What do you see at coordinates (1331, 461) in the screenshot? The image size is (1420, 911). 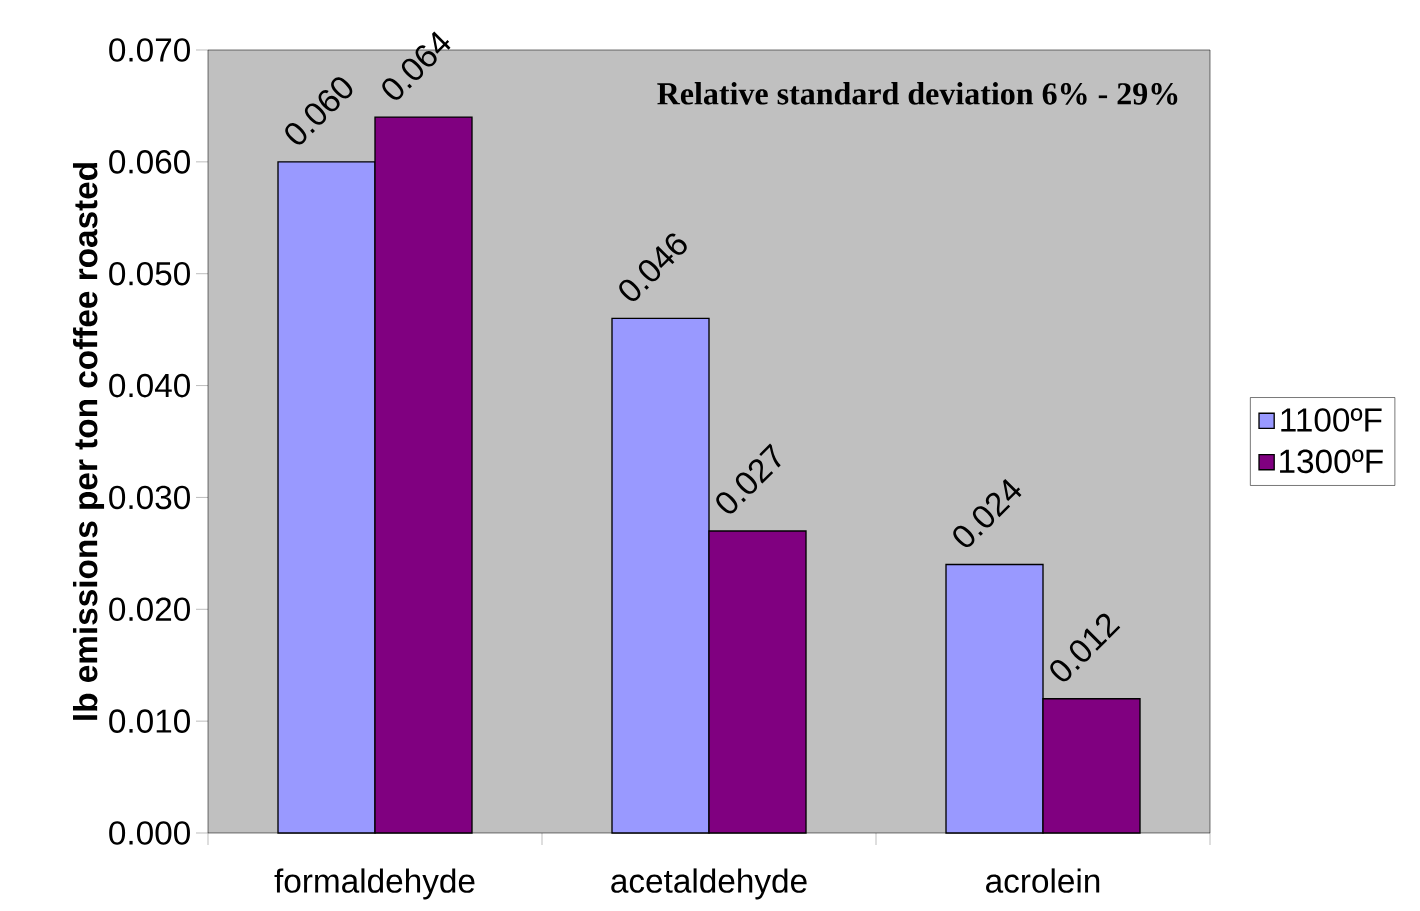 I see `legend-label: 1300ºF` at bounding box center [1331, 461].